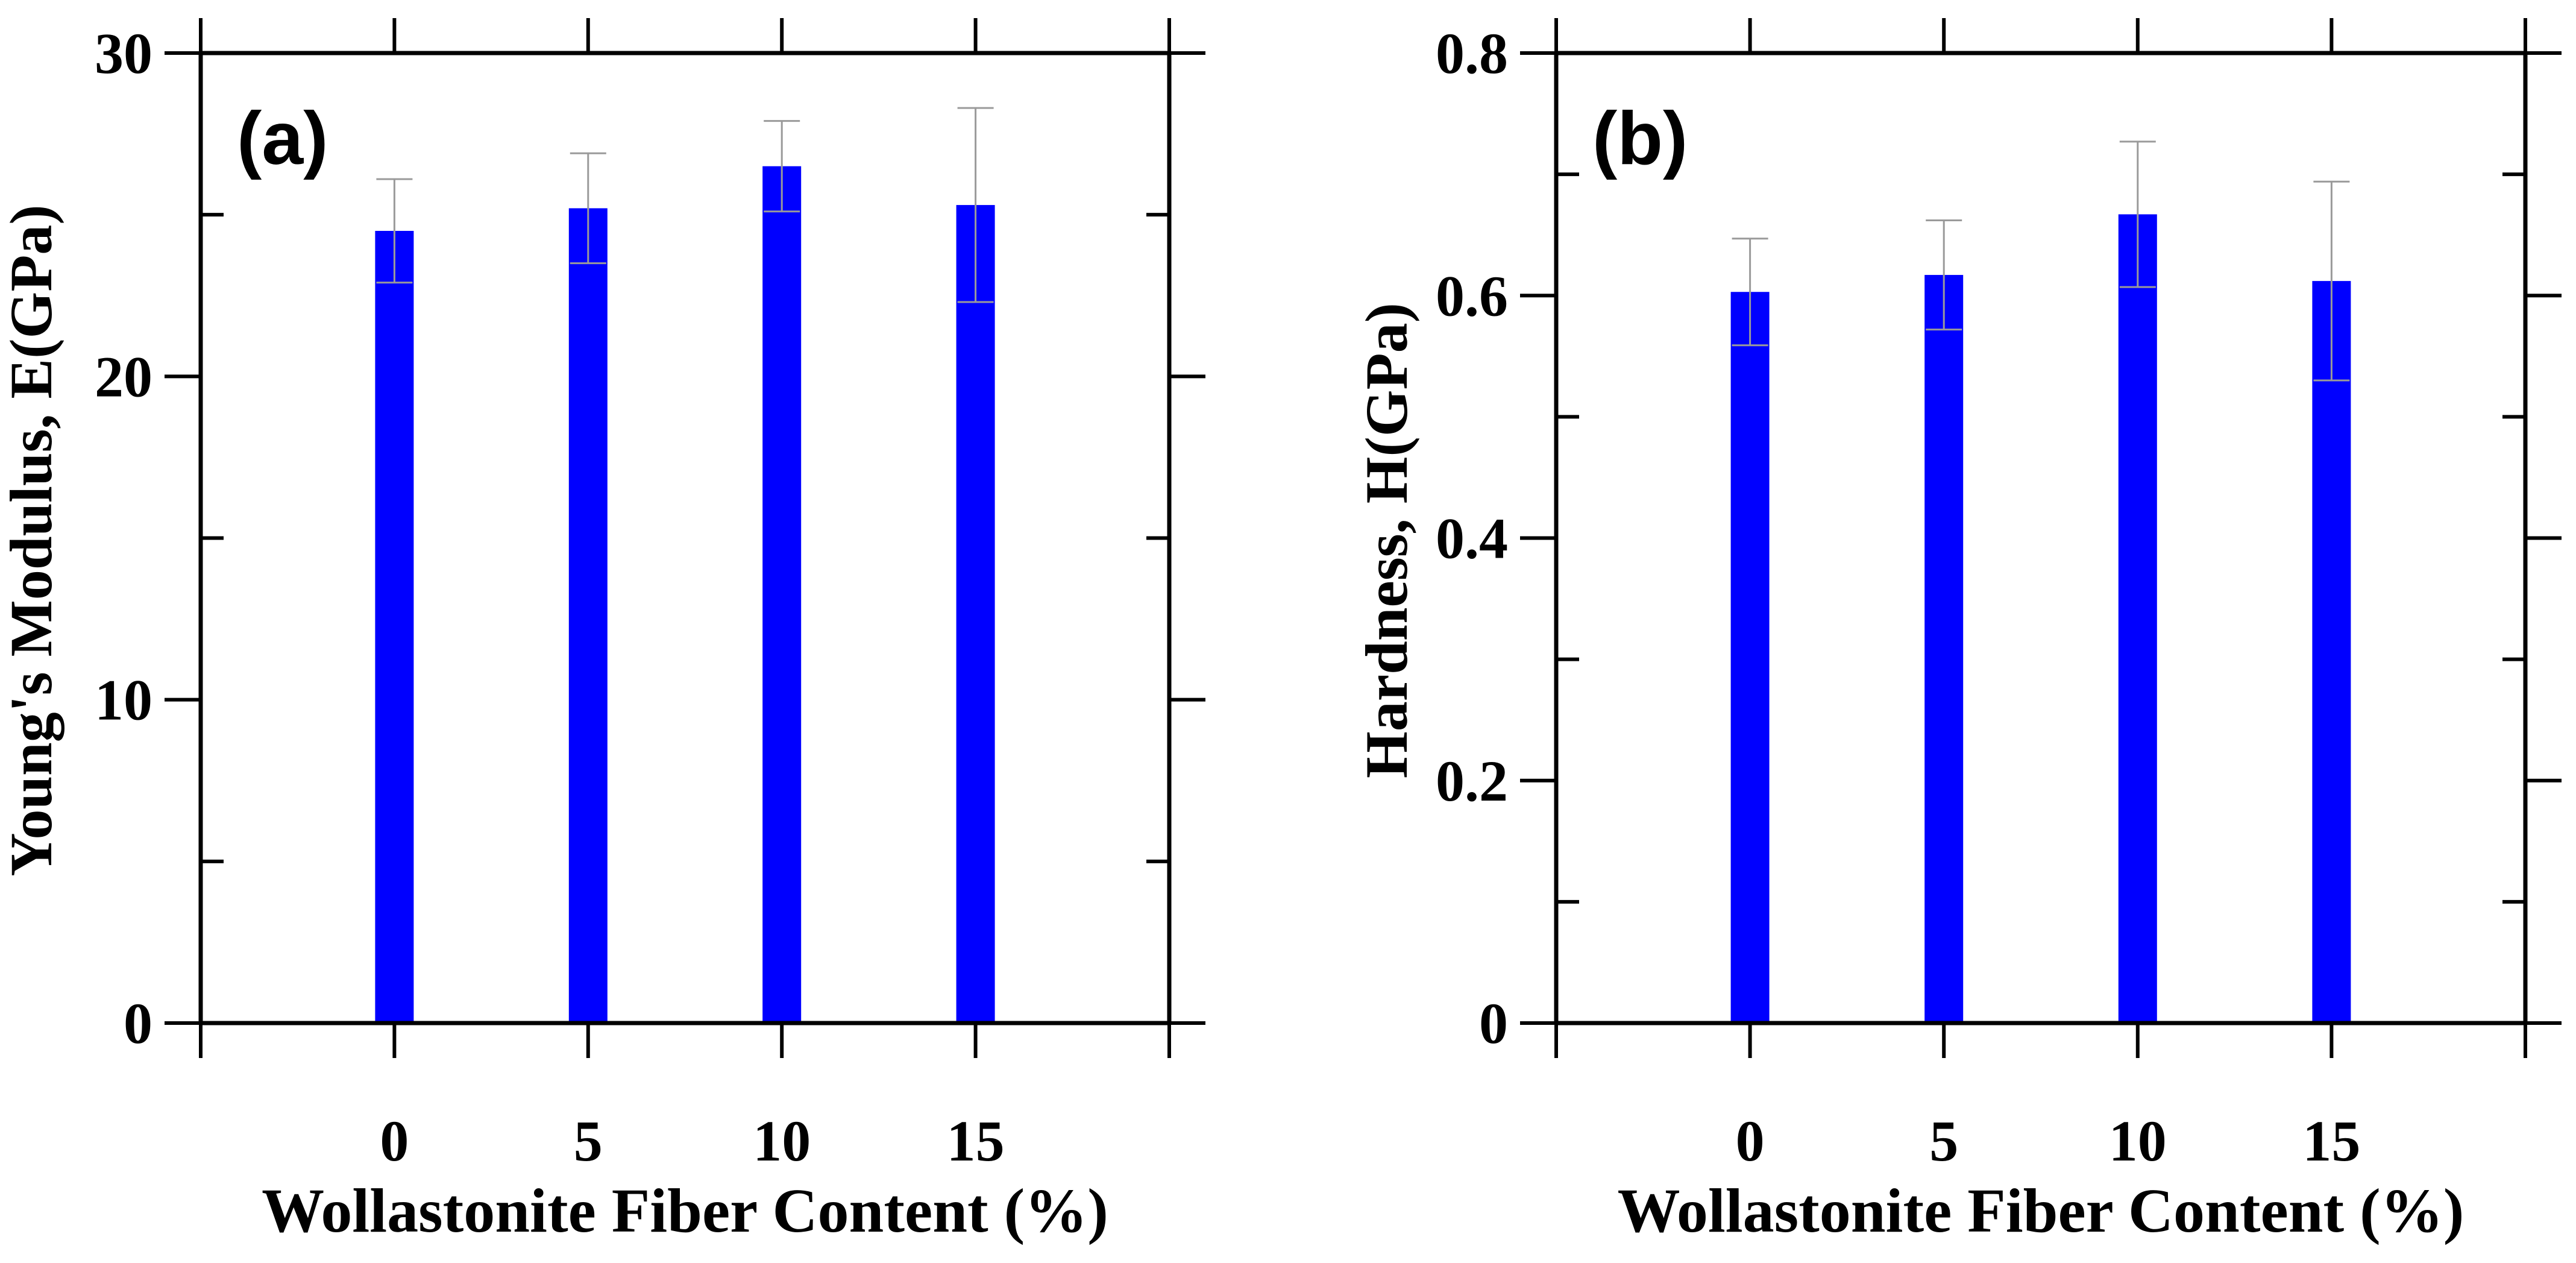 The height and width of the screenshot is (1263, 2576). I want to click on panel-a-x-tick-label: 10, so click(782, 1141).